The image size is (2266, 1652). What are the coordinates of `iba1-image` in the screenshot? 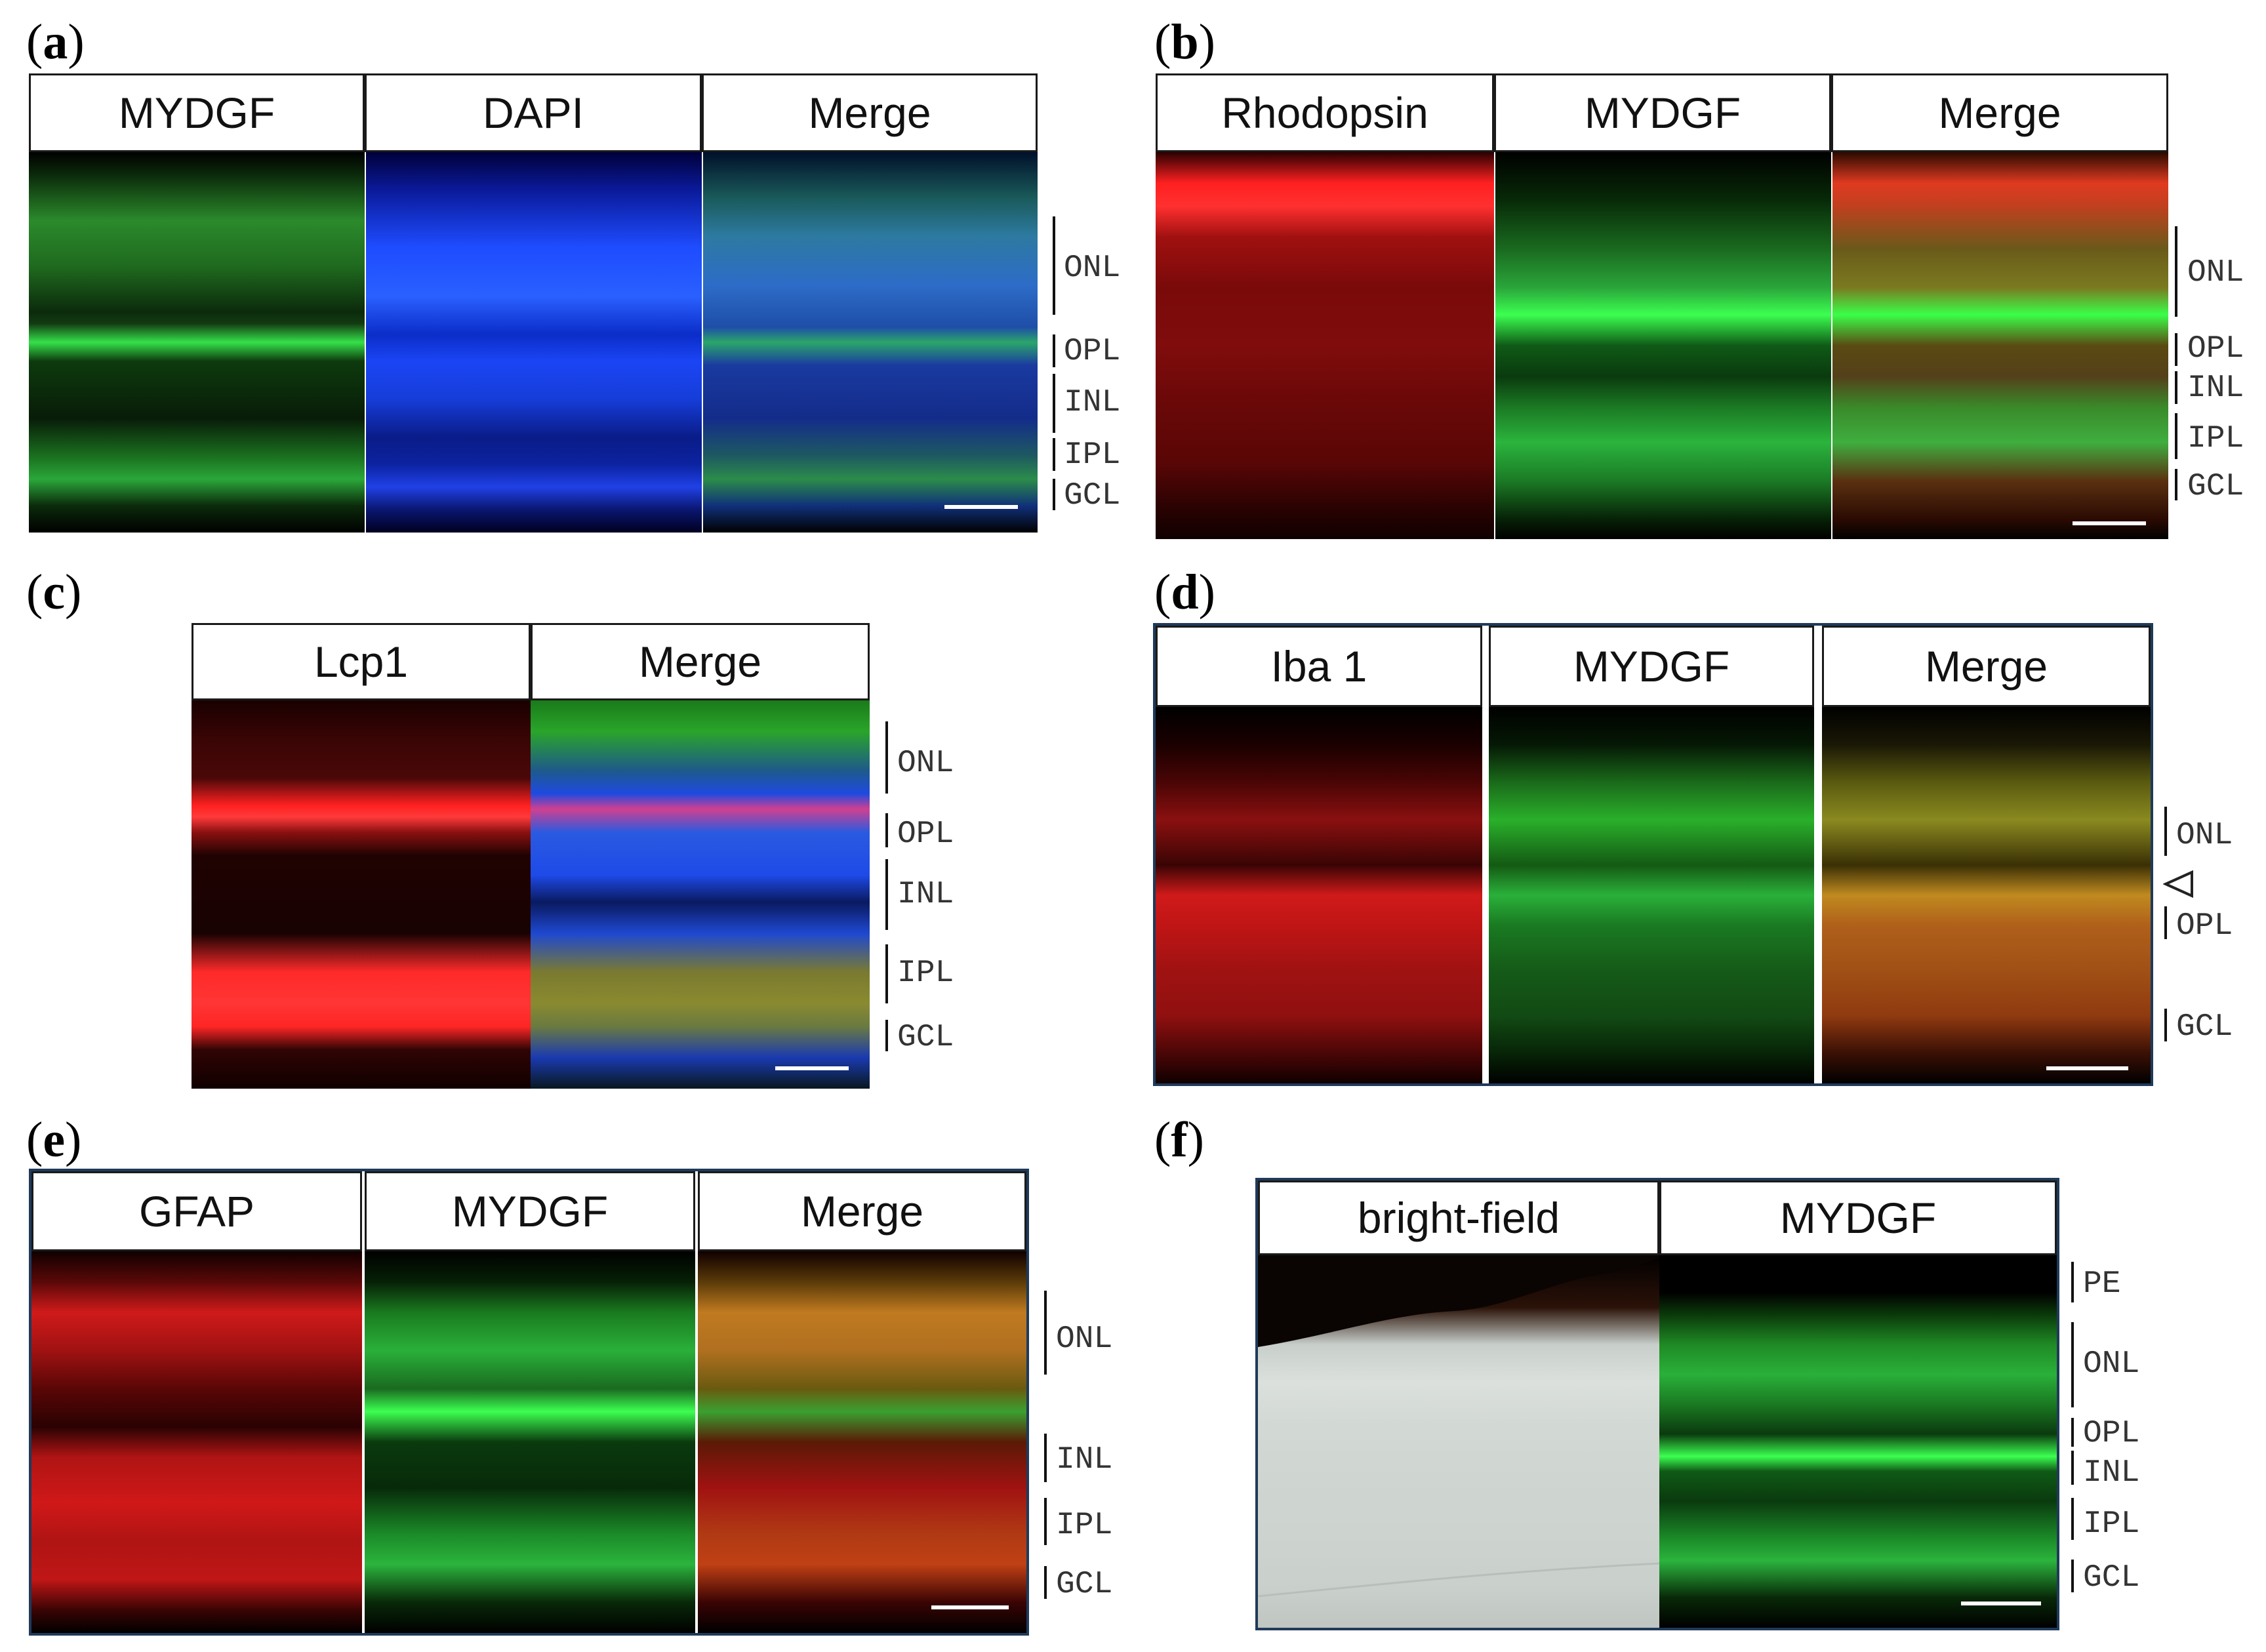 It's located at (1319, 895).